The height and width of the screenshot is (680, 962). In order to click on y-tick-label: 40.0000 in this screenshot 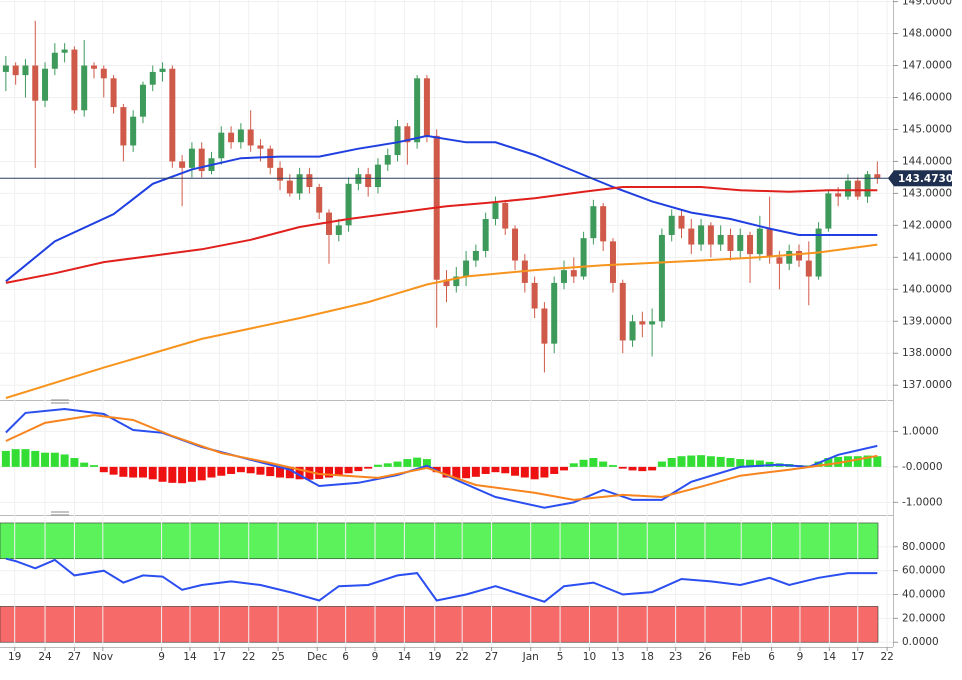, I will do `click(923, 595)`.